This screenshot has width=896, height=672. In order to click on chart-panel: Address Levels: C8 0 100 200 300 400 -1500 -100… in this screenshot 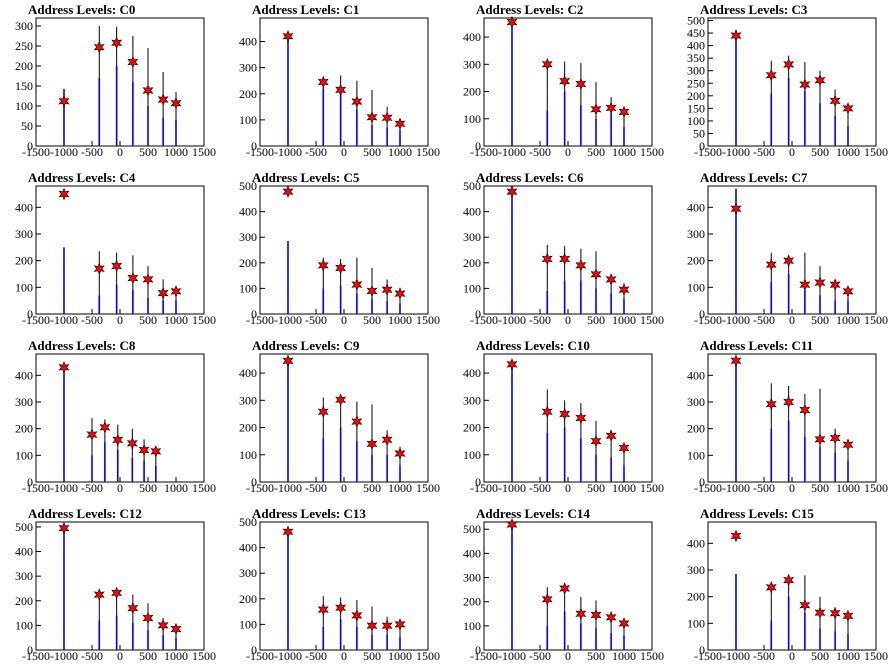, I will do `click(115, 416)`.